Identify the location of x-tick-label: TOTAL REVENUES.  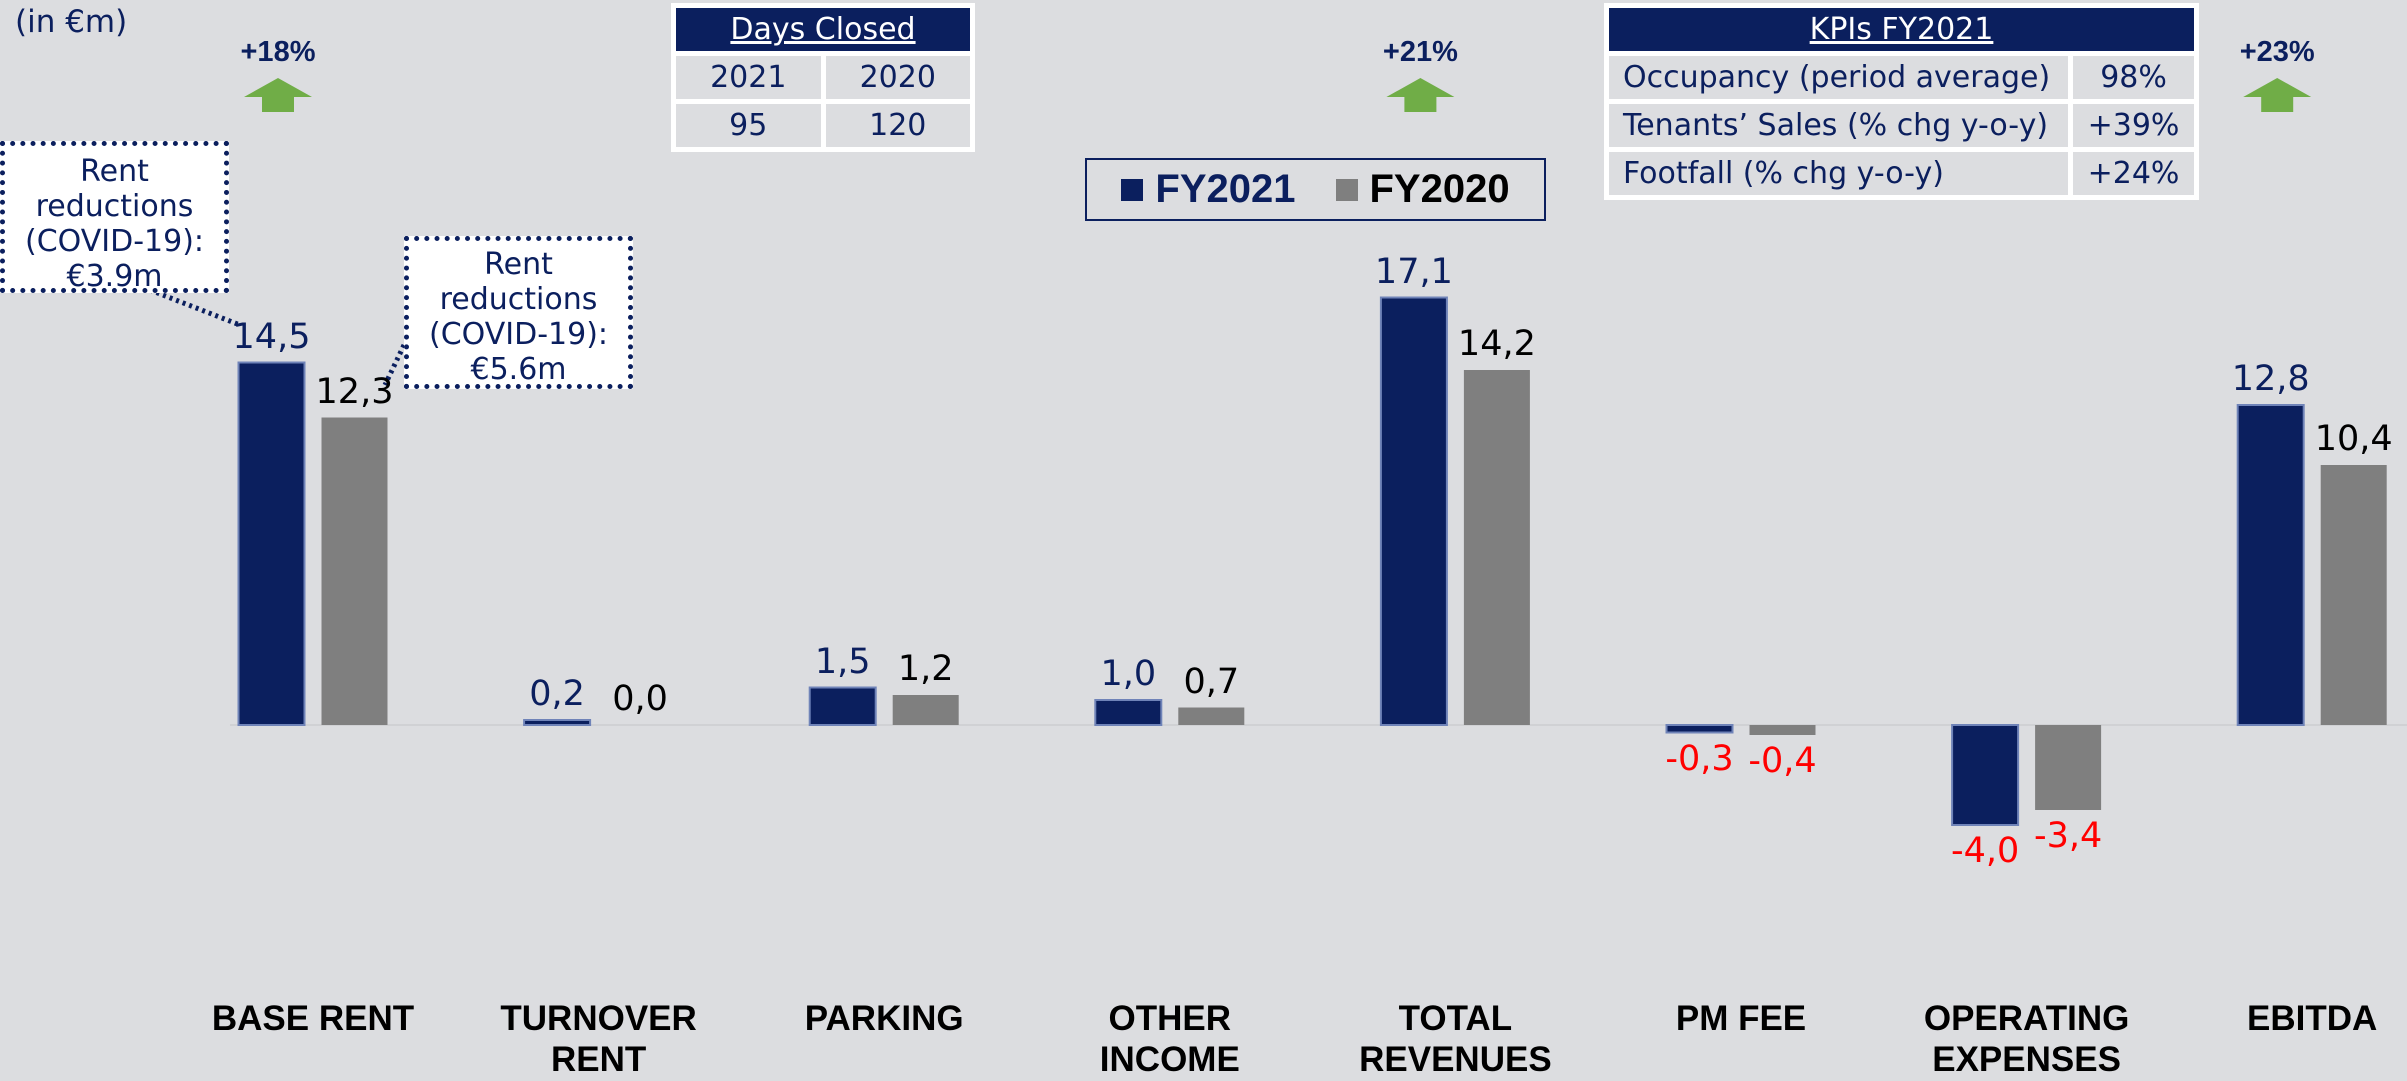
(1455, 1039).